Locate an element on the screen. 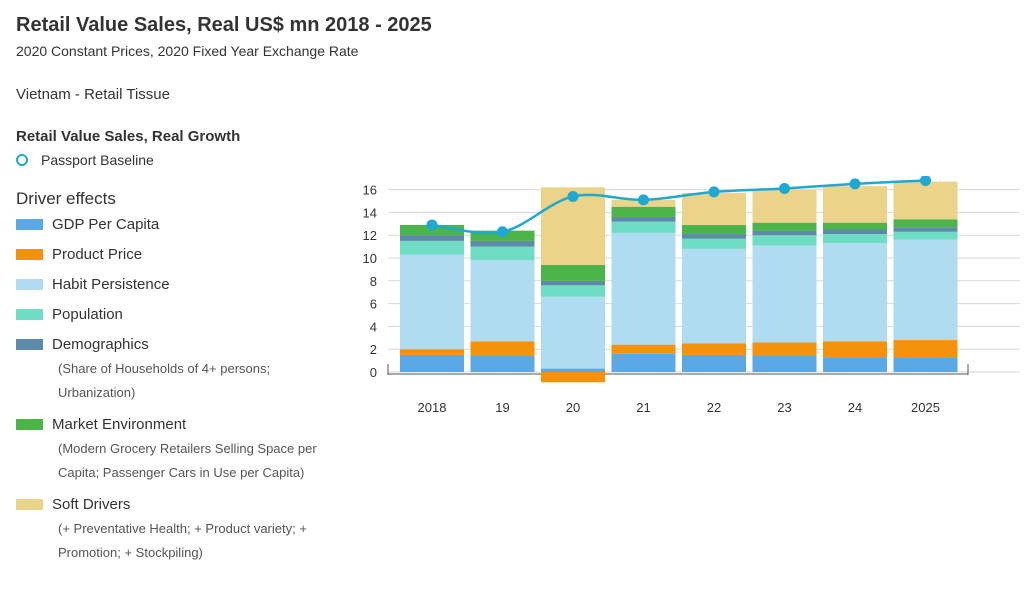 Image resolution: width=1024 pixels, height=611 pixels. legend-label-product-price: Product Price is located at coordinates (97, 254).